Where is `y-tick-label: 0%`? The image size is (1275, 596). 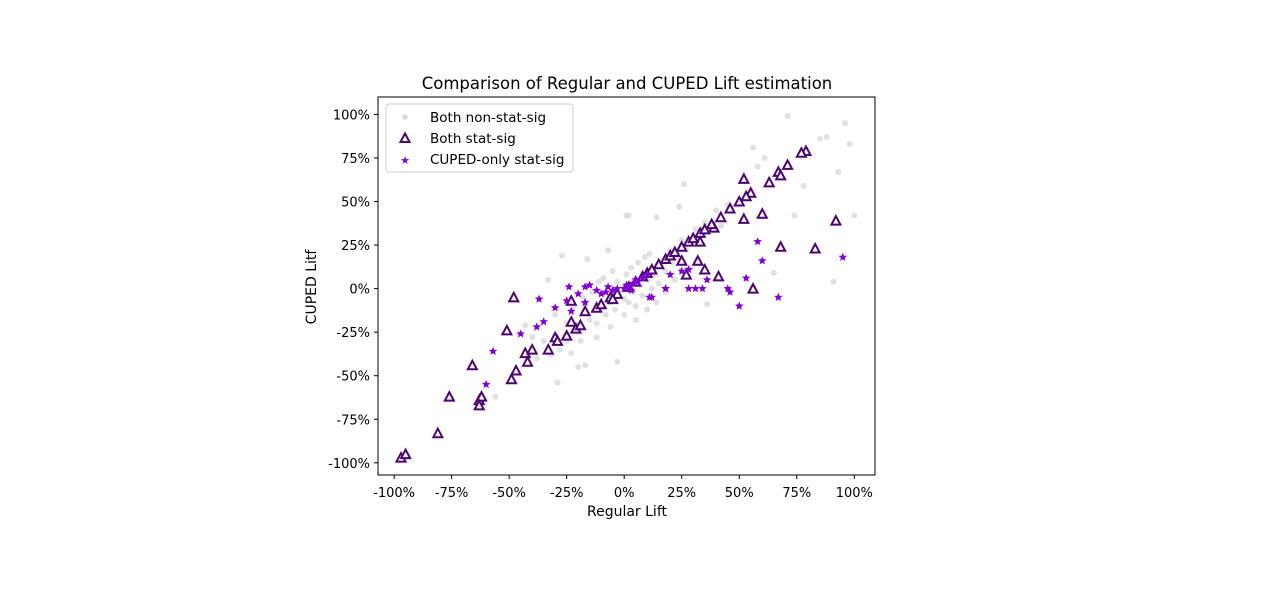 y-tick-label: 0% is located at coordinates (359, 290).